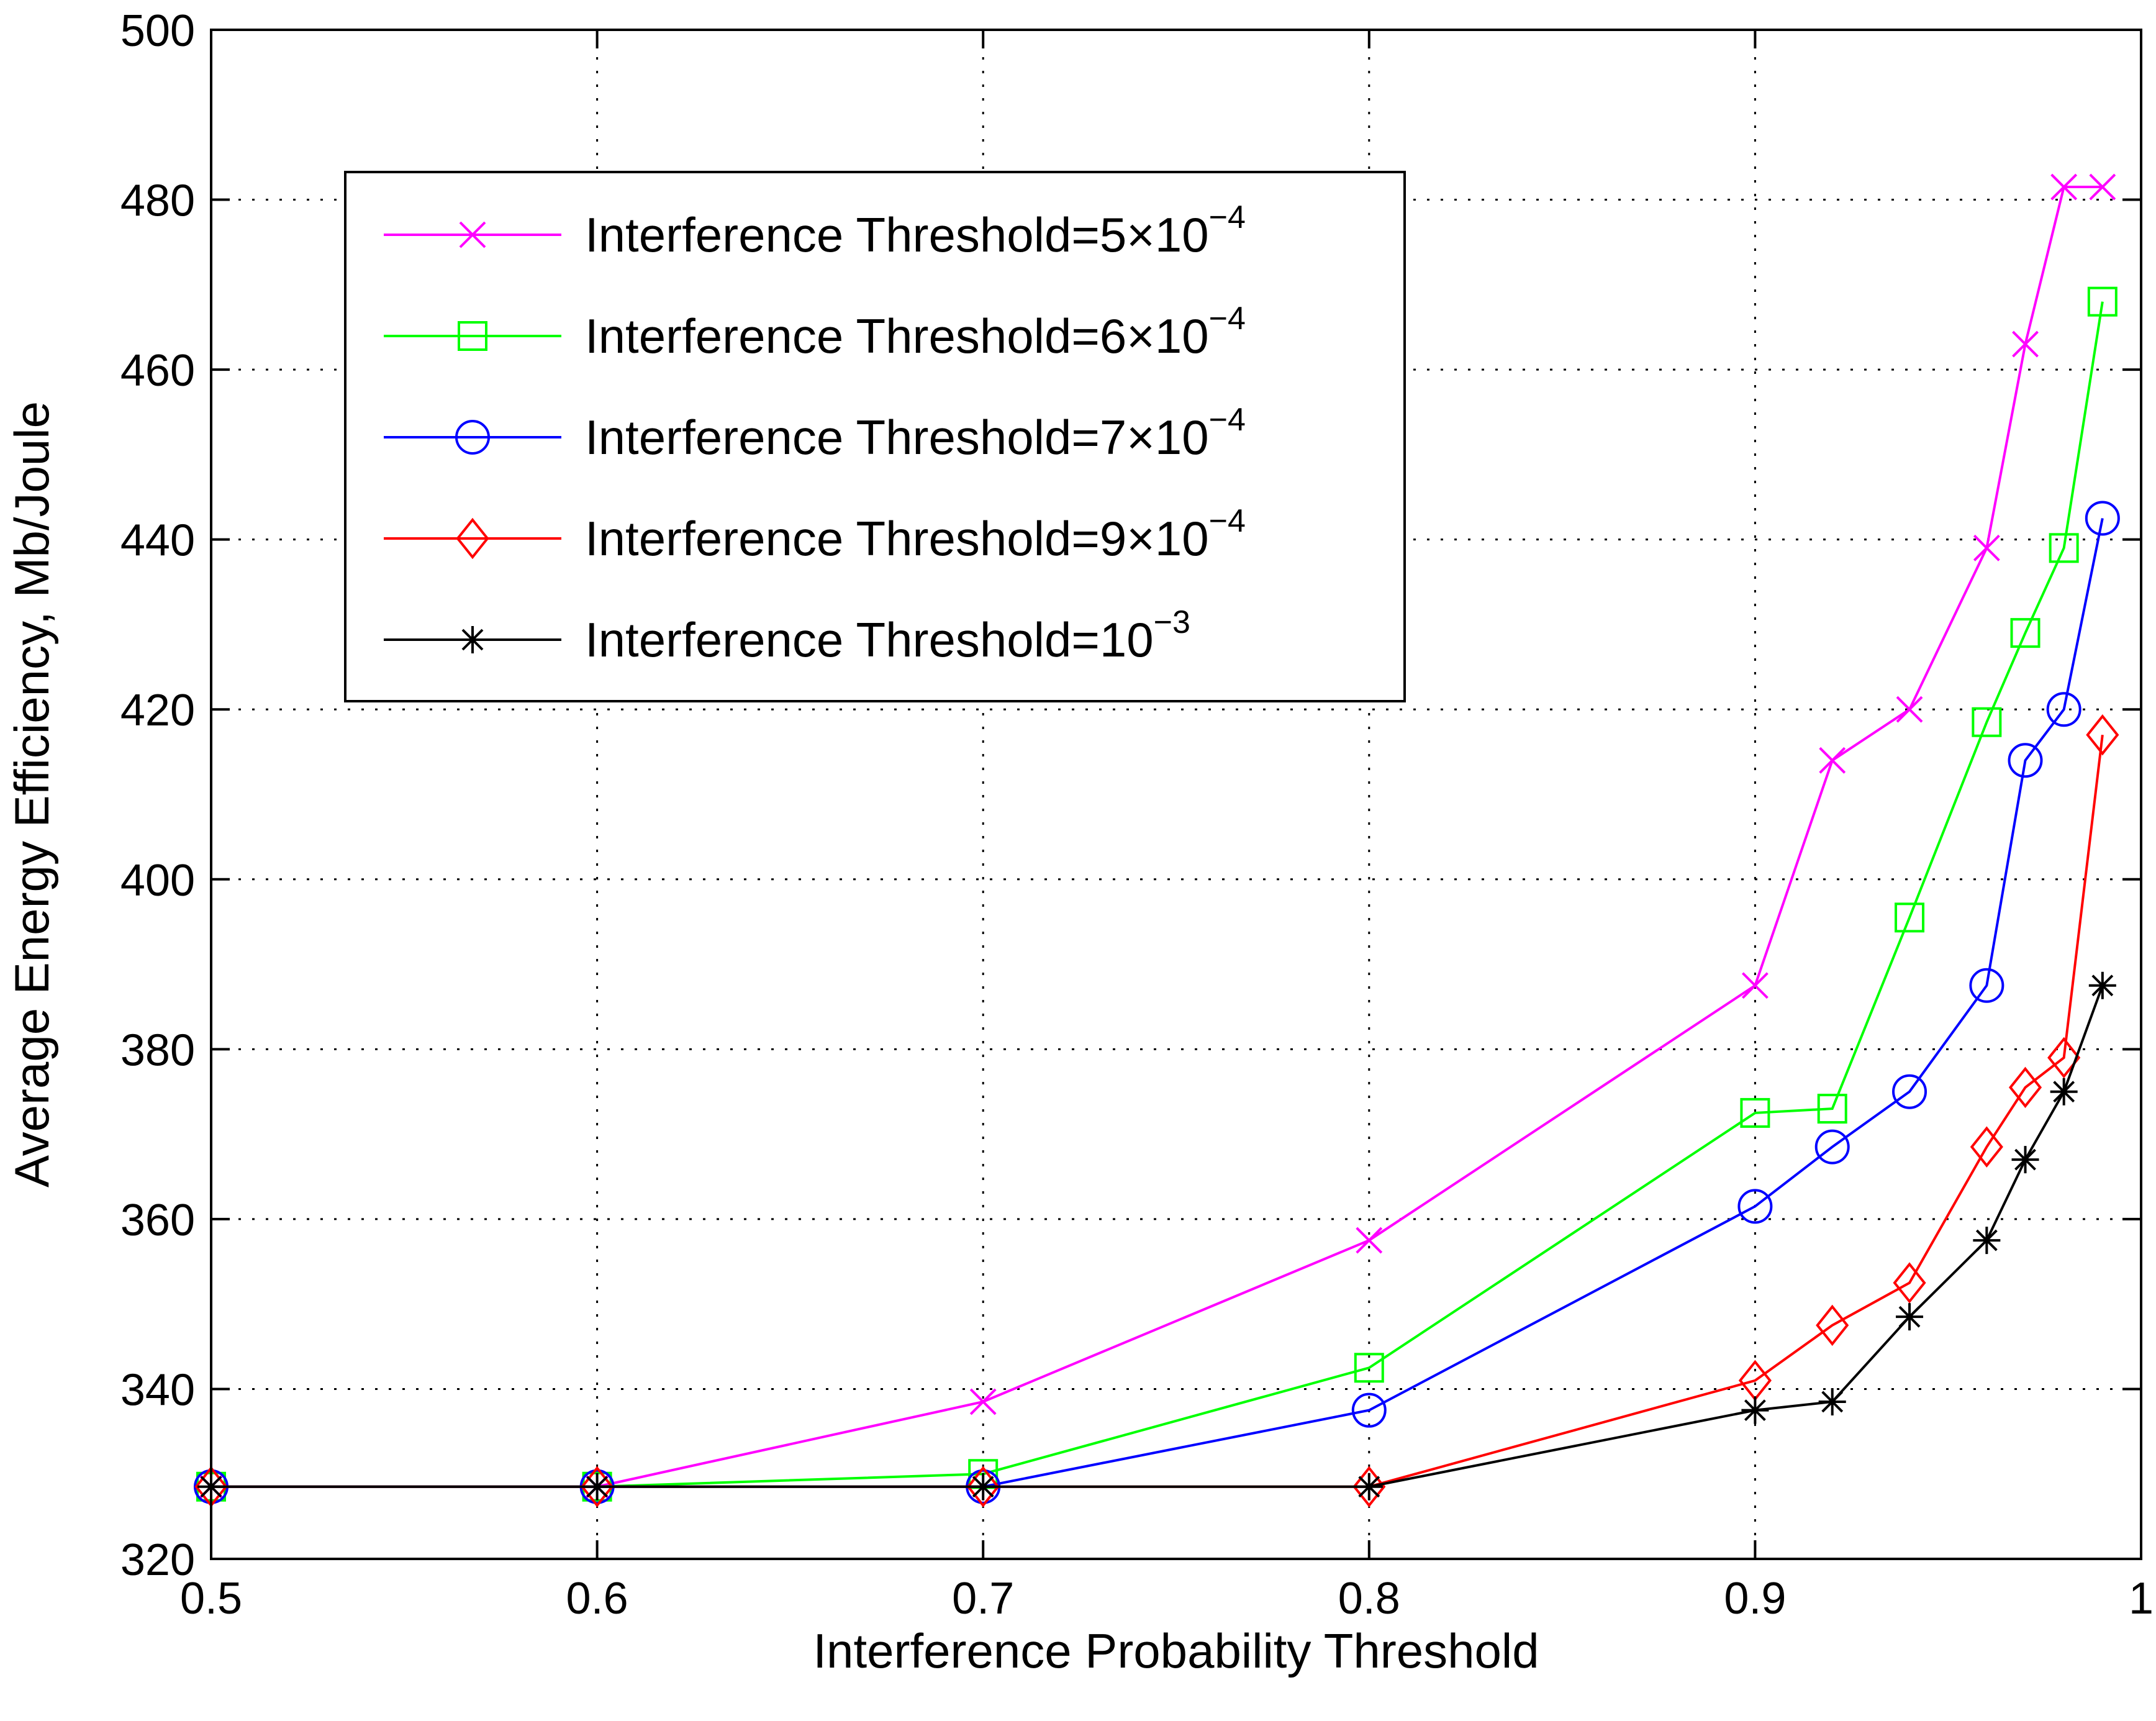 Image resolution: width=2156 pixels, height=1721 pixels. I want to click on y-axis-title: Average Energy Efficiency, Mb/Joule, so click(32, 794).